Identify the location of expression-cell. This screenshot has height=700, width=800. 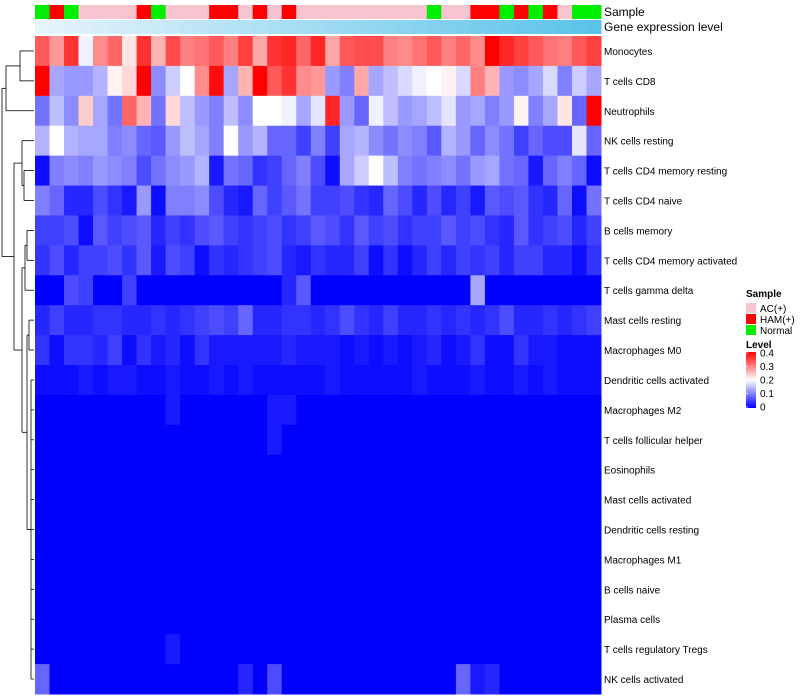
(333, 27).